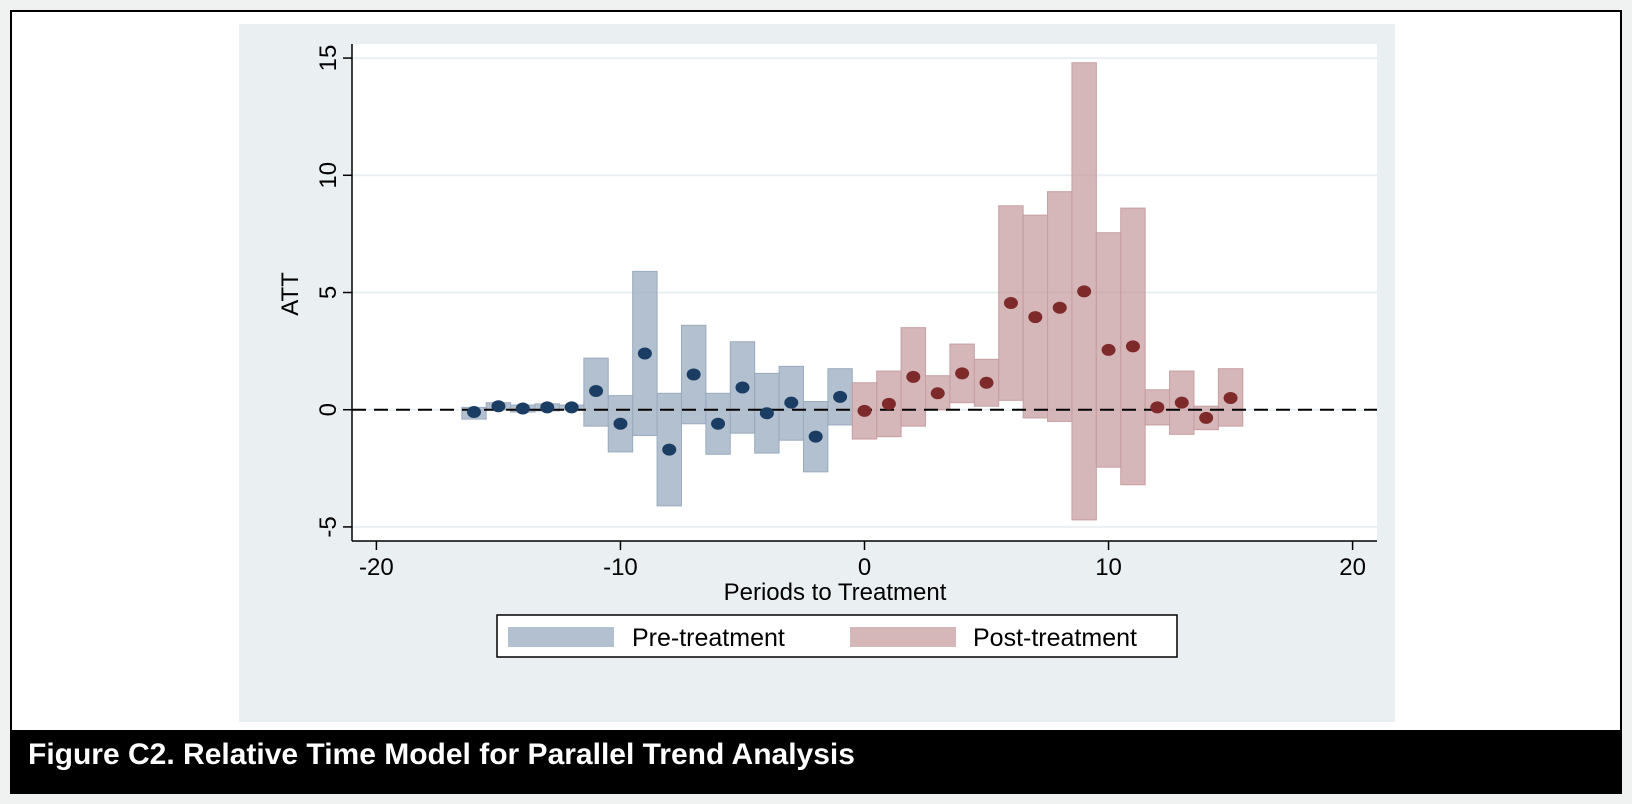 The image size is (1632, 804). Describe the element at coordinates (328, 526) in the screenshot. I see `y-tick-label: -5` at that location.